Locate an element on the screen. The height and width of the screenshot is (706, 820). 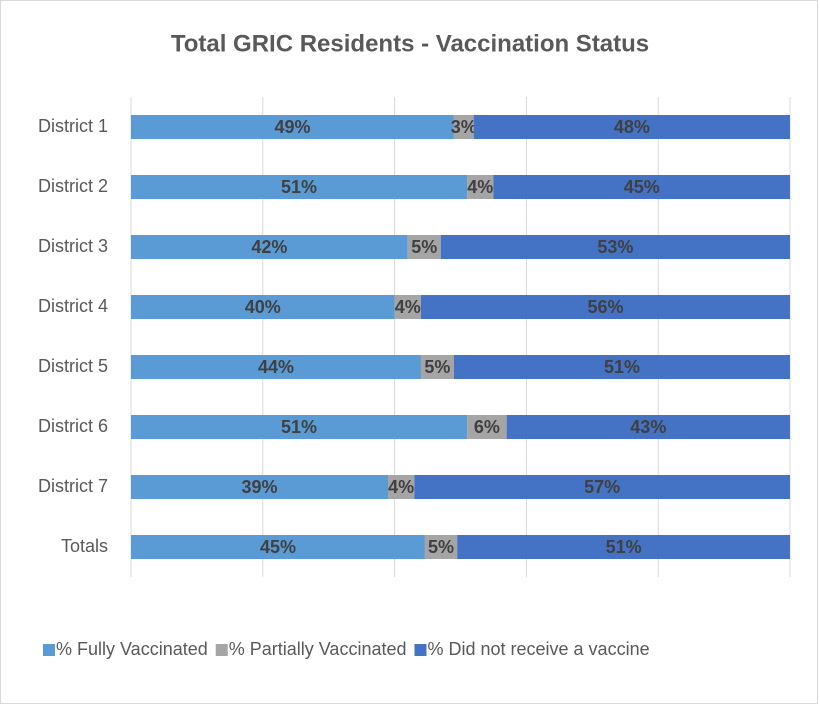
legend-label: % Did not receive a vaccine is located at coordinates (538, 649).